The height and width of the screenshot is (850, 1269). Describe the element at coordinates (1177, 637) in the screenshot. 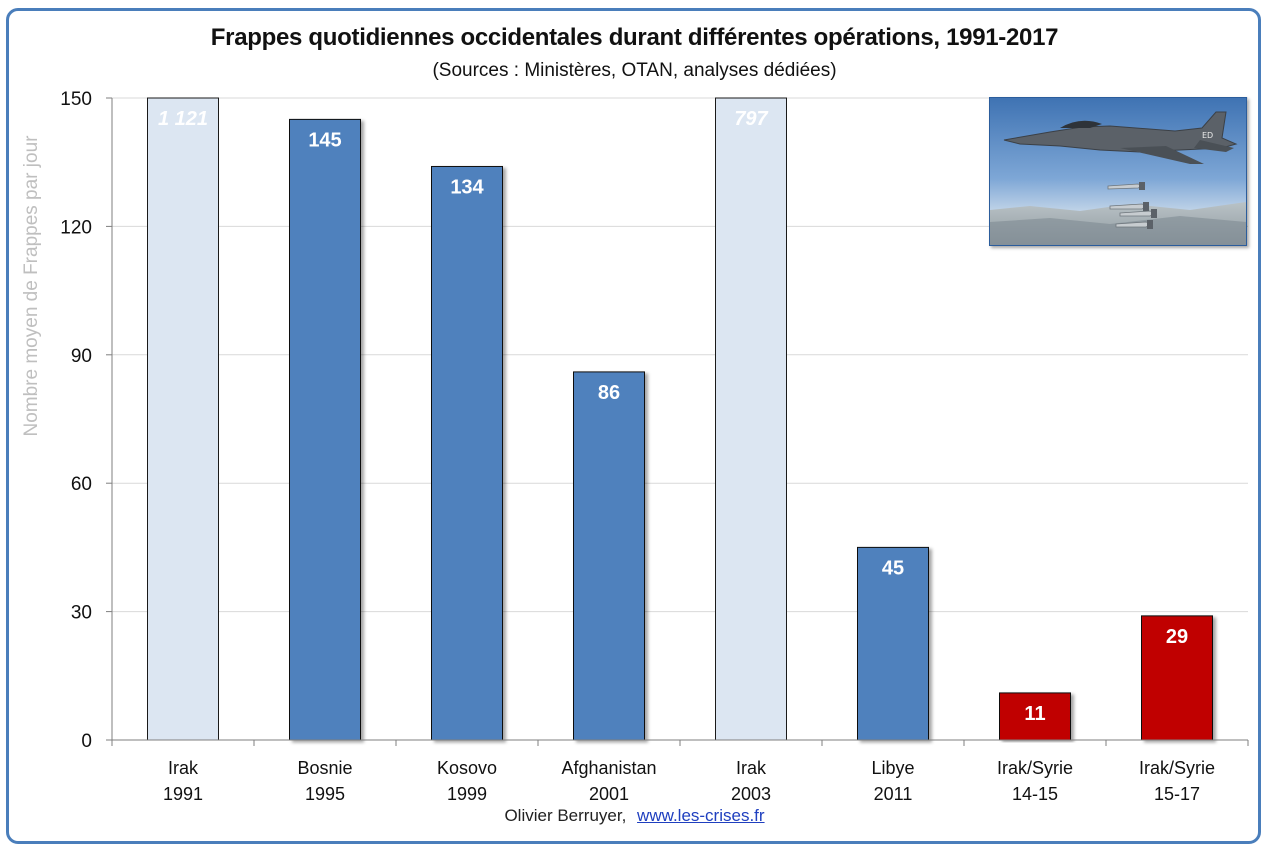

I see `bar-value-label: 29` at that location.